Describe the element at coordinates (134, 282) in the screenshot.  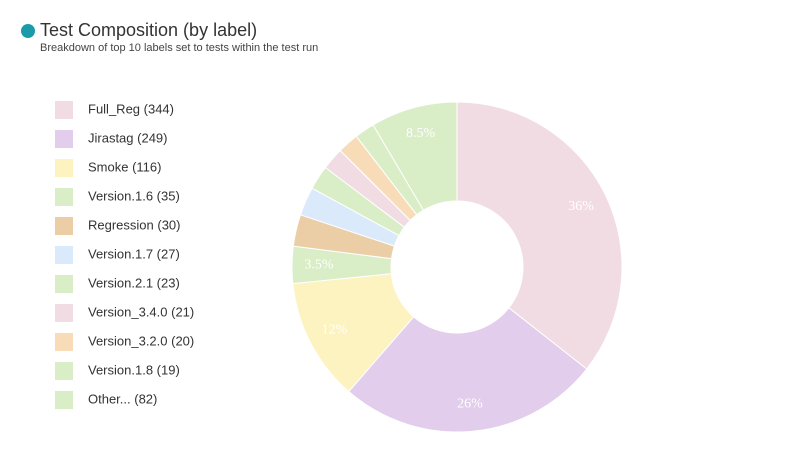
I see `legend-label: Version.2.1 (23)` at that location.